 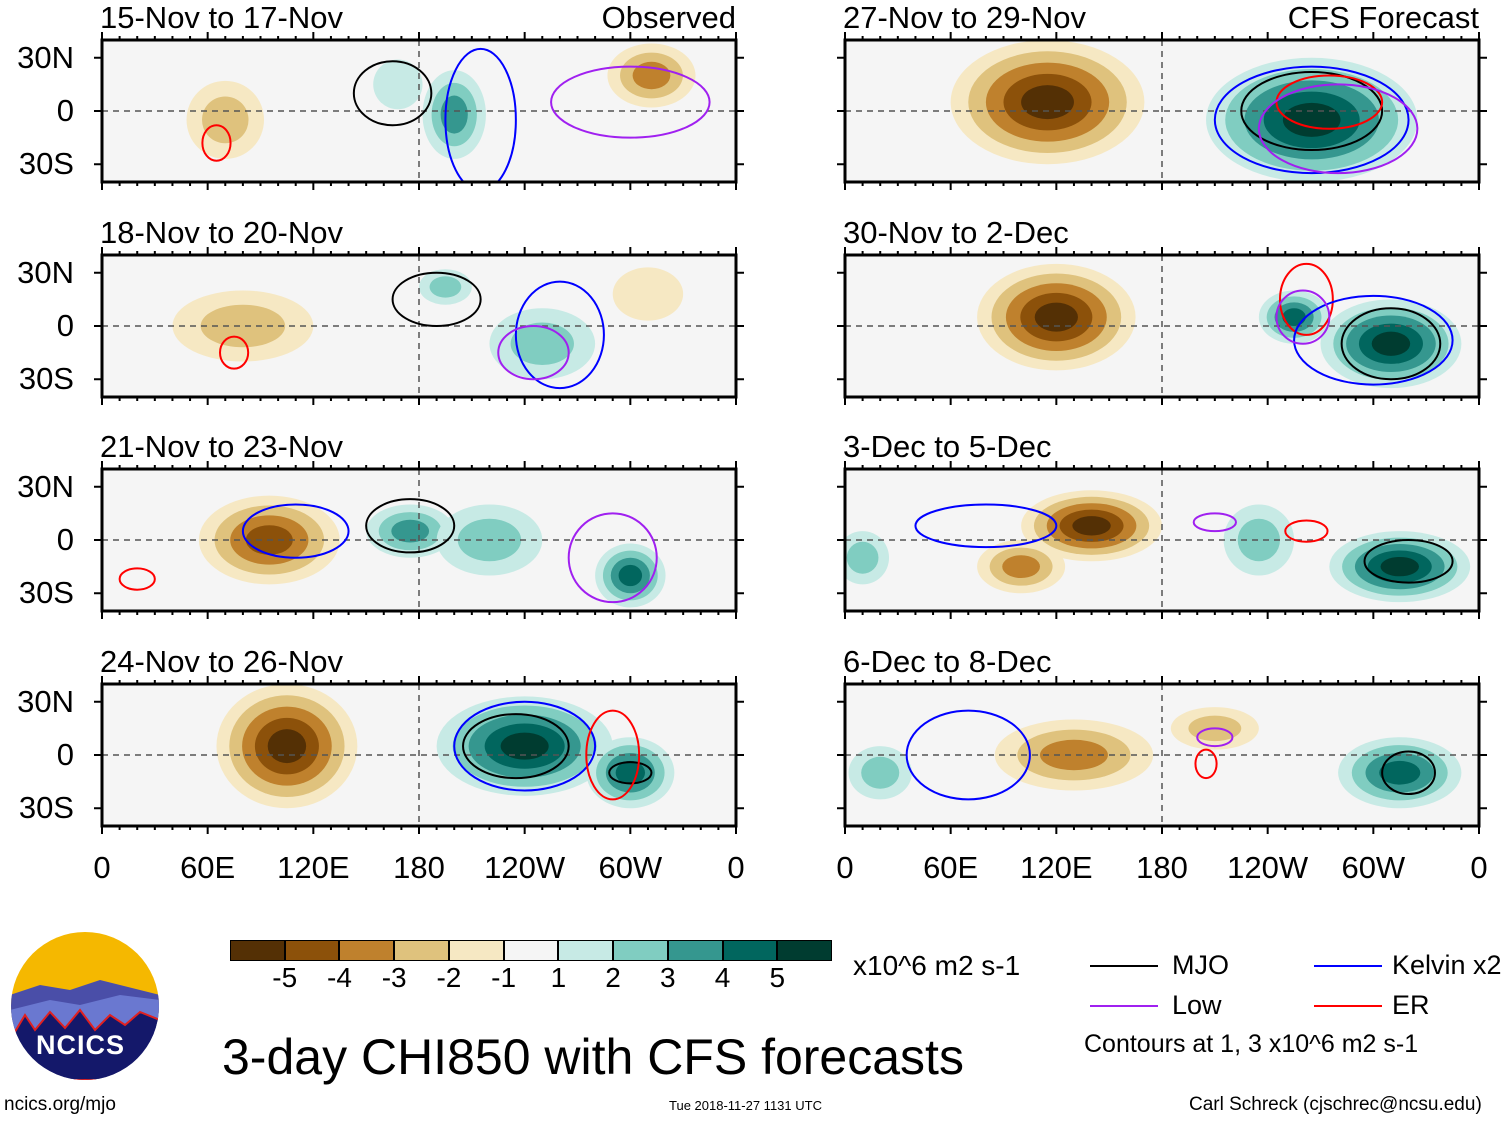 What do you see at coordinates (394, 977) in the screenshot?
I see `colorbar-label: -3` at bounding box center [394, 977].